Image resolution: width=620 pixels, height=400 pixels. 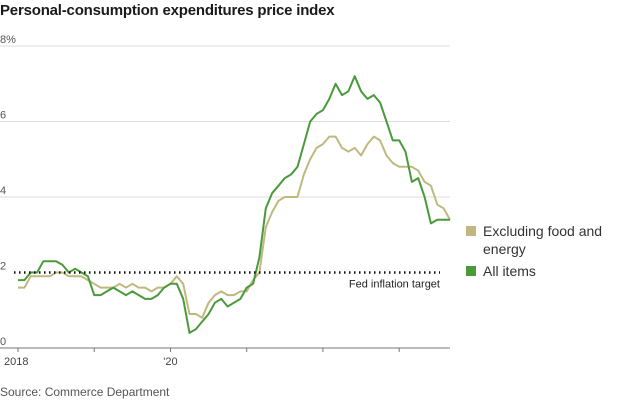 I want to click on legend-swatch-all-items, so click(x=471, y=271).